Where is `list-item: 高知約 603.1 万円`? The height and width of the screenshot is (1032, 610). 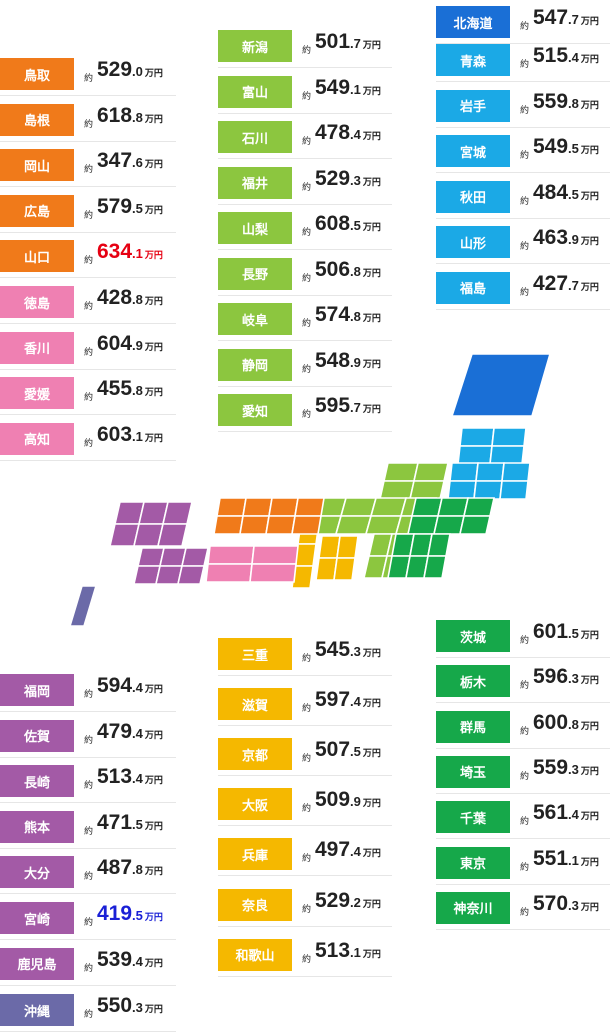
list-item: 高知約 603.1 万円 is located at coordinates (88, 439).